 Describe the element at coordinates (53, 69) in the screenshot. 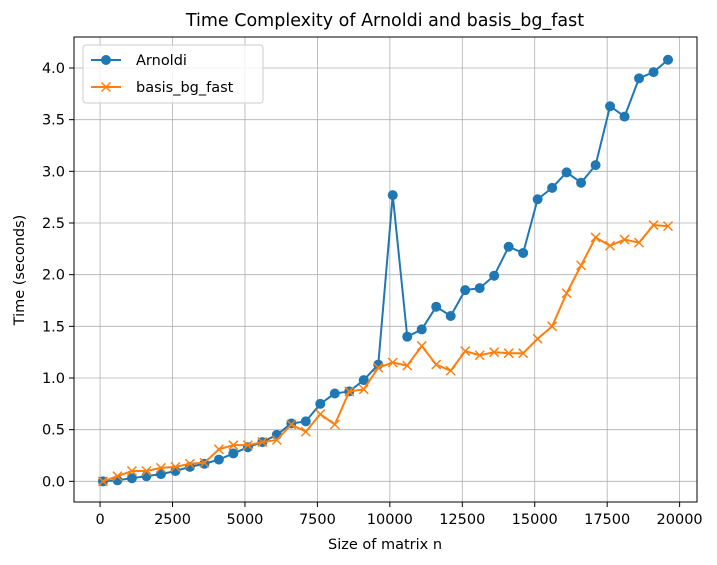

I see `y-tick-label: 4.0` at that location.